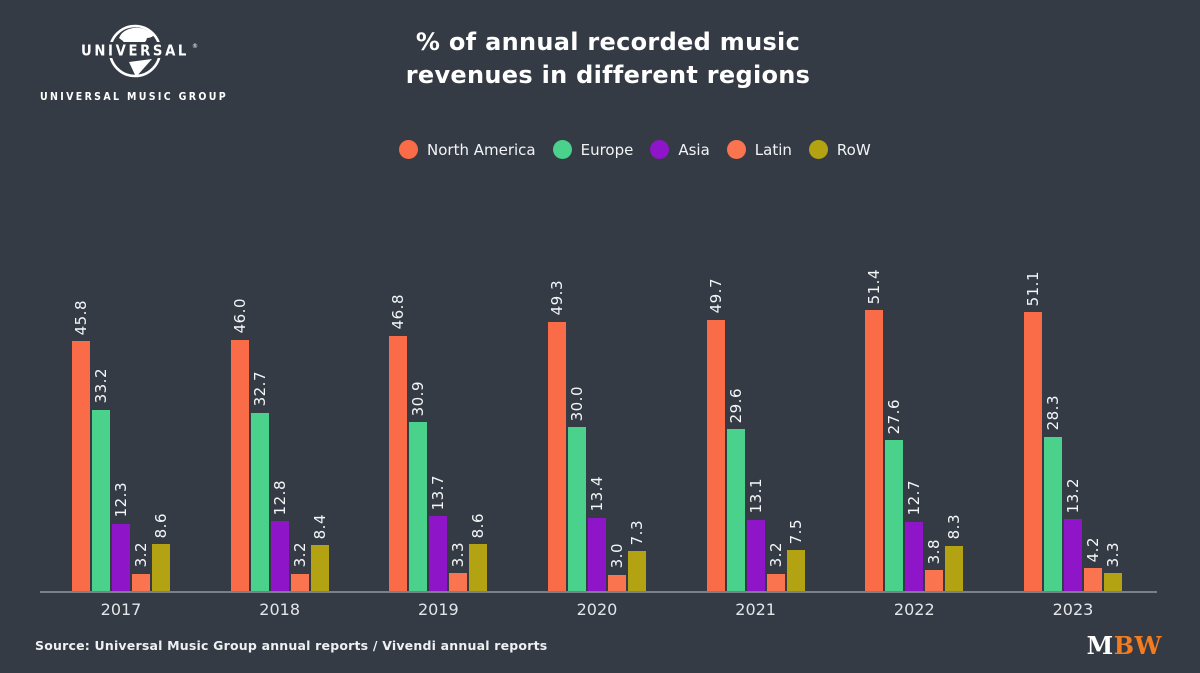  I want to click on bar-asia-2023, so click(1072, 554).